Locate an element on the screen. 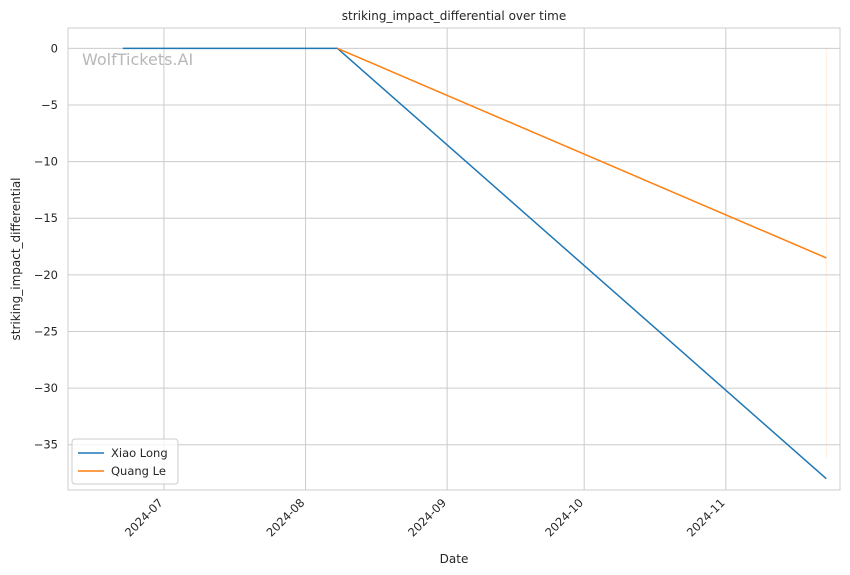 The height and width of the screenshot is (575, 850). y-axis-label: striking_impact_differential is located at coordinates (16, 258).